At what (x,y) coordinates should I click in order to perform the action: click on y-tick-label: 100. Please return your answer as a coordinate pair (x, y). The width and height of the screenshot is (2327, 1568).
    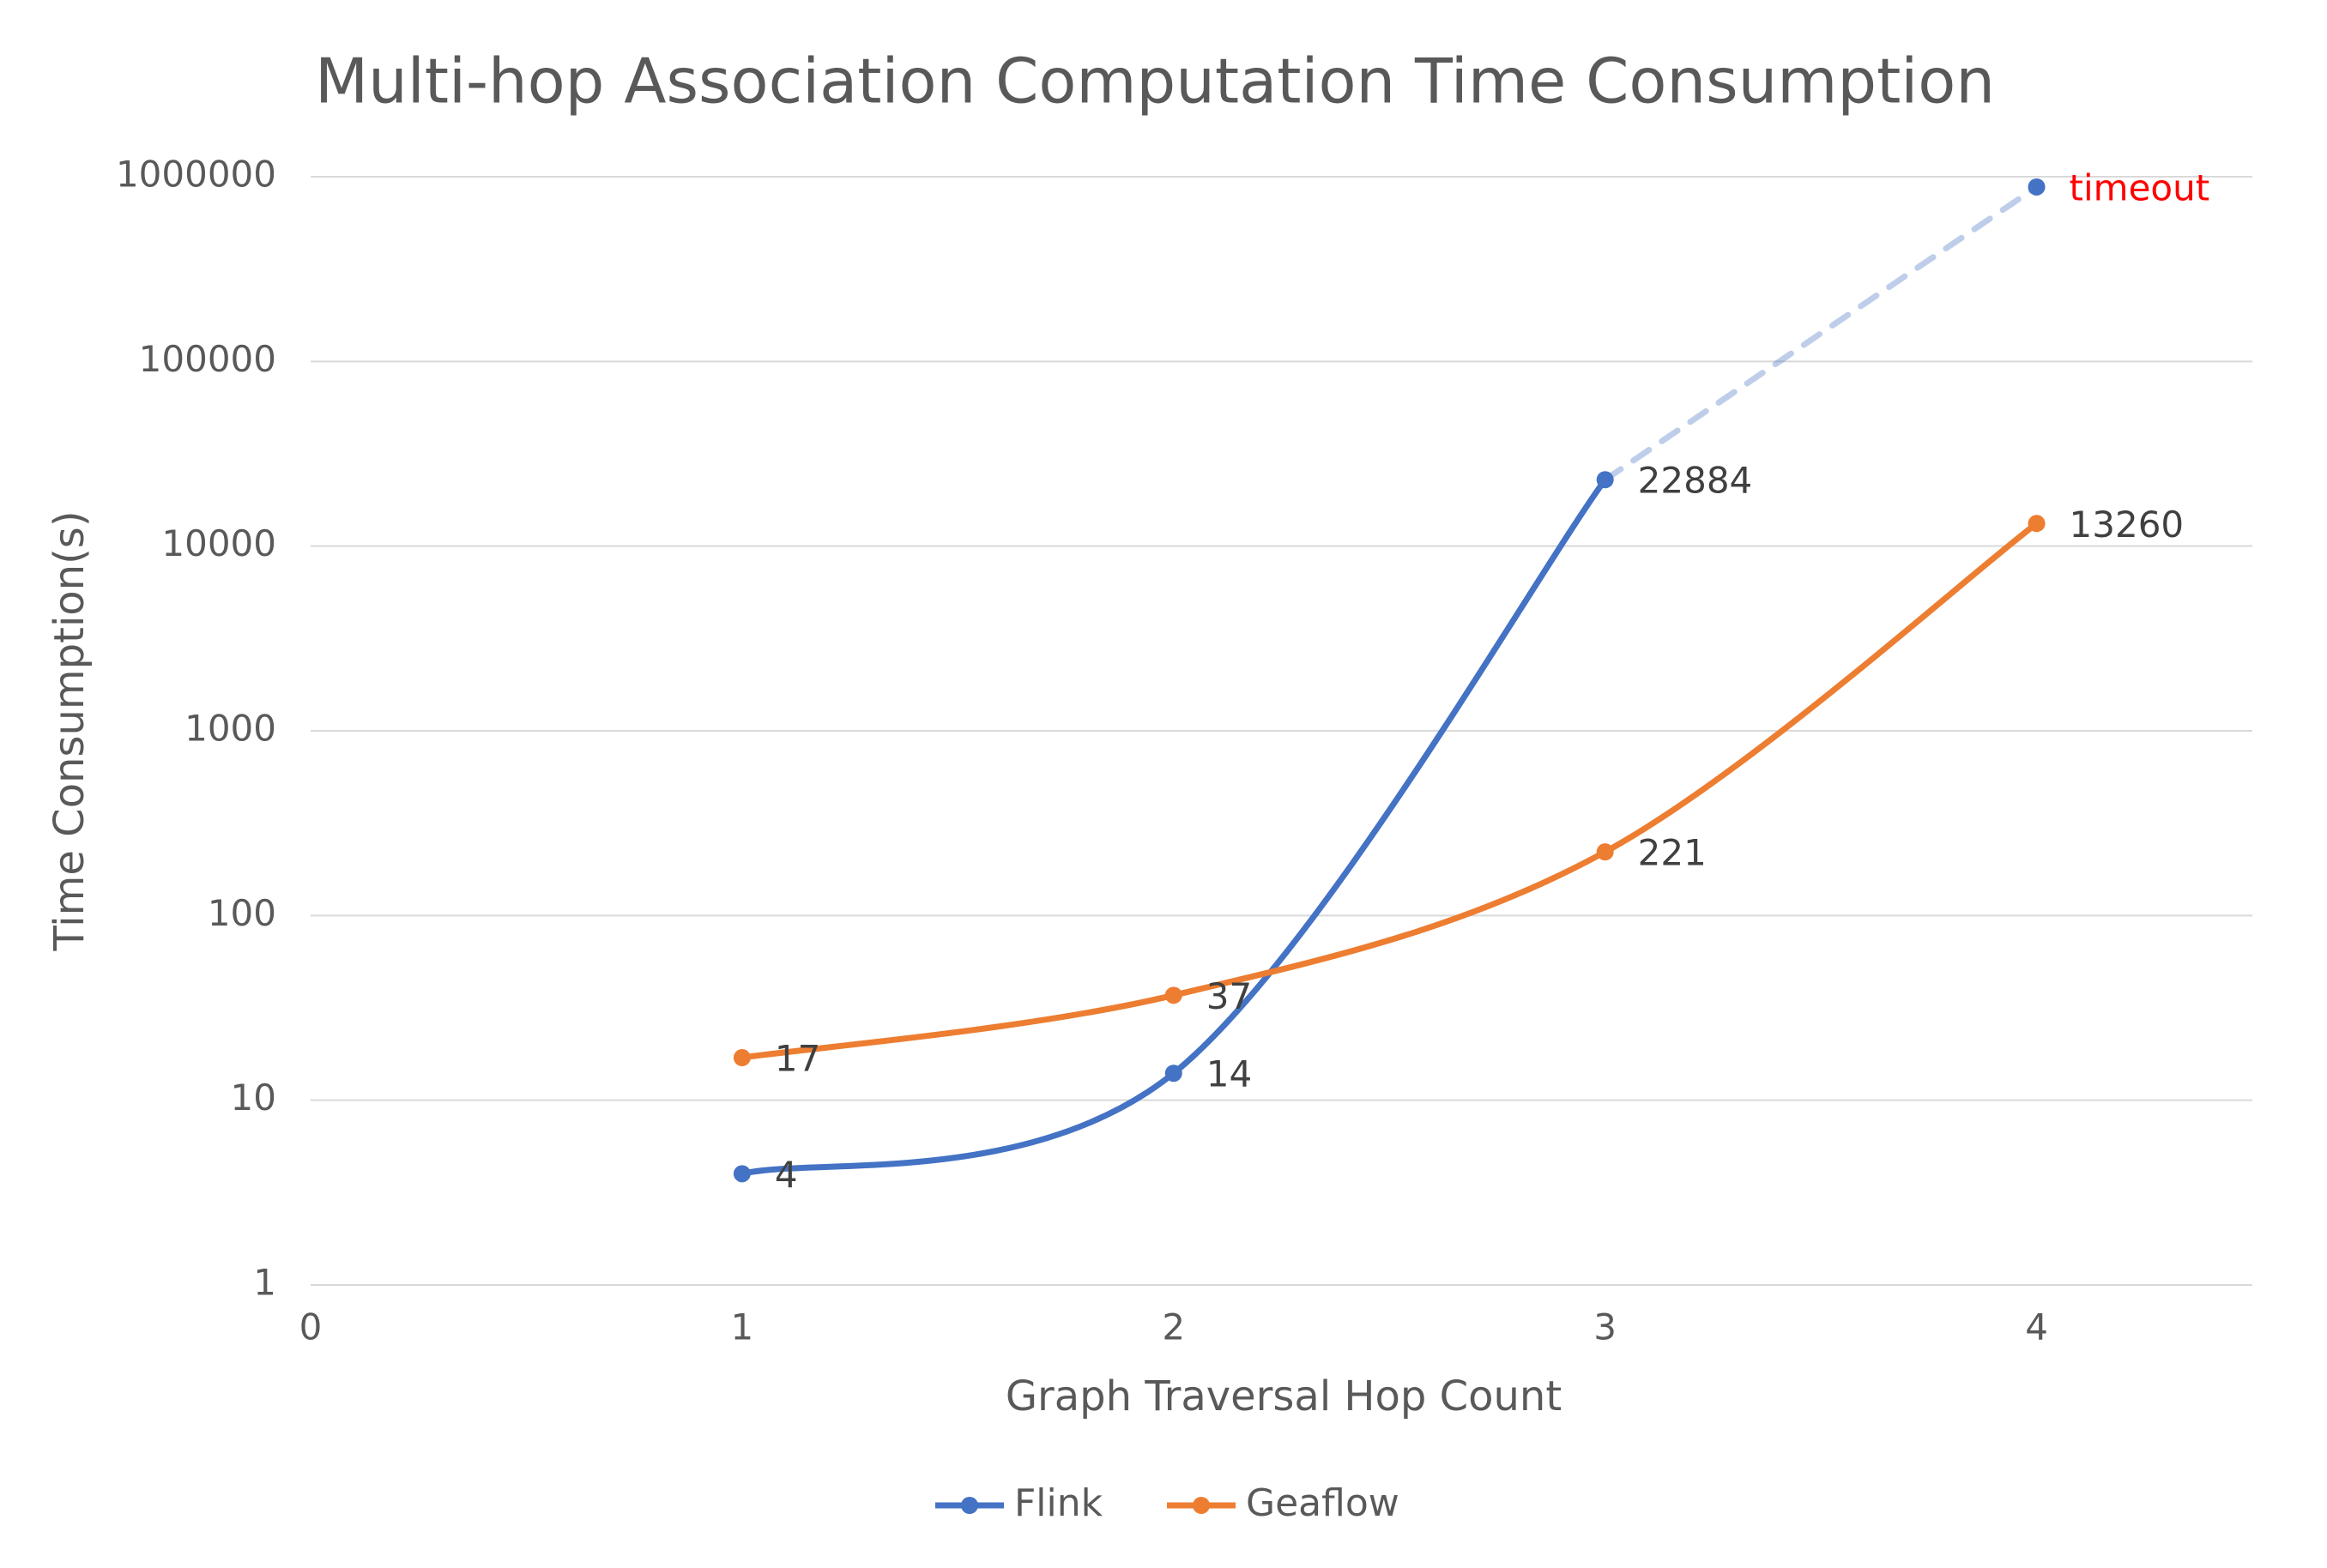
    Looking at the image, I should click on (242, 913).